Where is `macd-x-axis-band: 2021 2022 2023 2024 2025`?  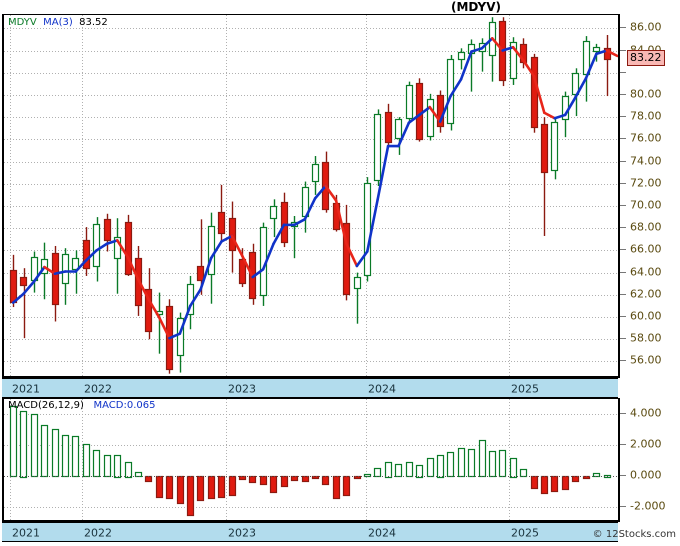
macd-x-axis-band: 2021 2022 2023 2024 2025 is located at coordinates (310, 532).